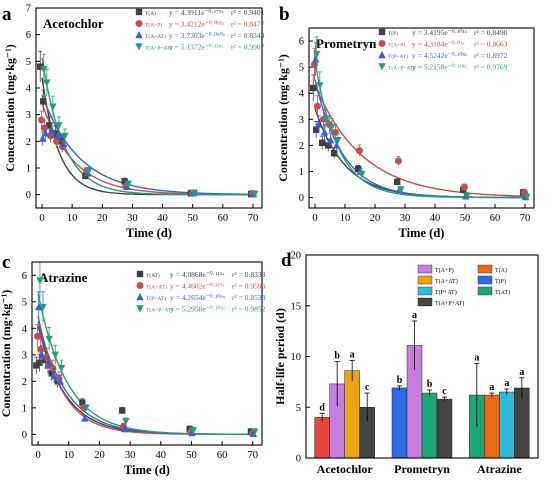  What do you see at coordinates (399, 423) in the screenshot?
I see `bar-T(P)` at bounding box center [399, 423].